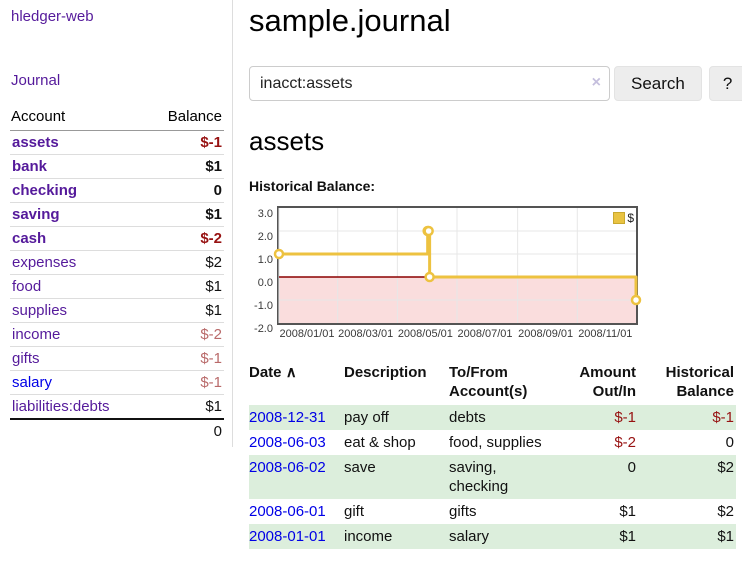  Describe the element at coordinates (44, 262) in the screenshot. I see `account-link: expenses` at that location.